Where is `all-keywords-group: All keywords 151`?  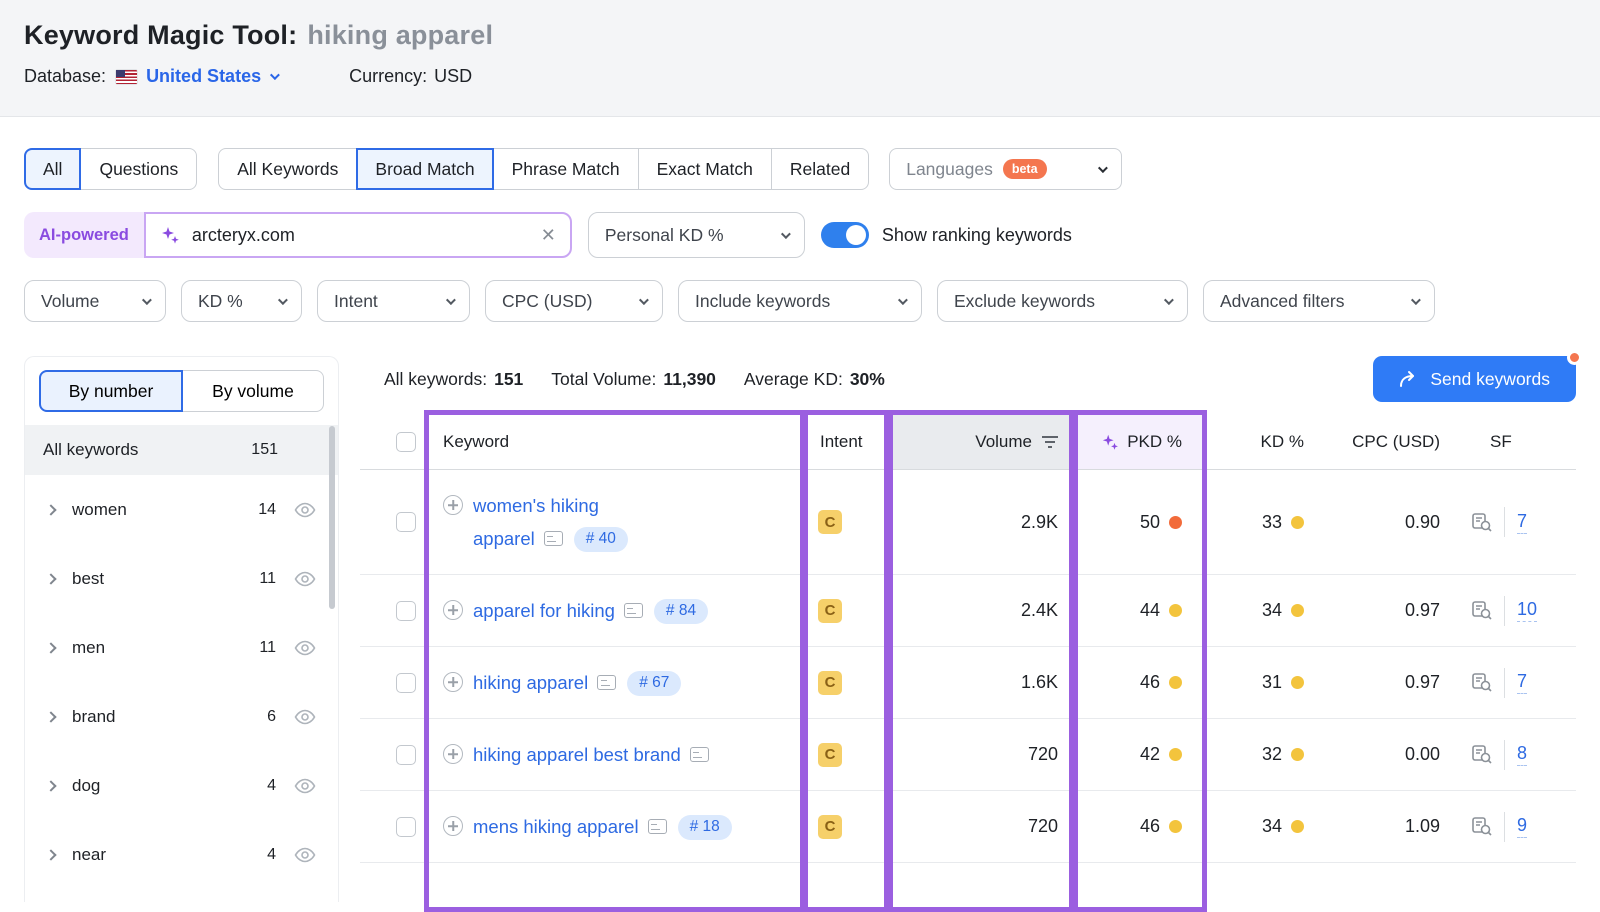
all-keywords-group: All keywords 151 is located at coordinates (181, 450).